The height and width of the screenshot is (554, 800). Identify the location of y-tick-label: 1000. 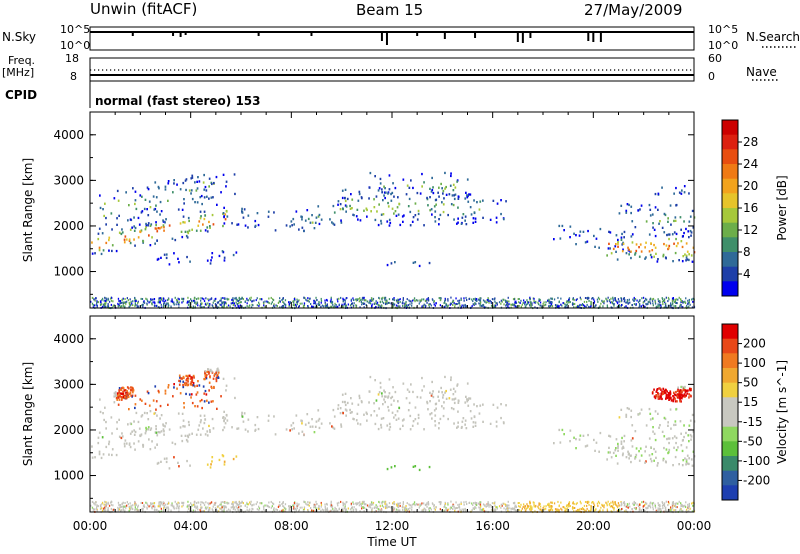
(68, 476).